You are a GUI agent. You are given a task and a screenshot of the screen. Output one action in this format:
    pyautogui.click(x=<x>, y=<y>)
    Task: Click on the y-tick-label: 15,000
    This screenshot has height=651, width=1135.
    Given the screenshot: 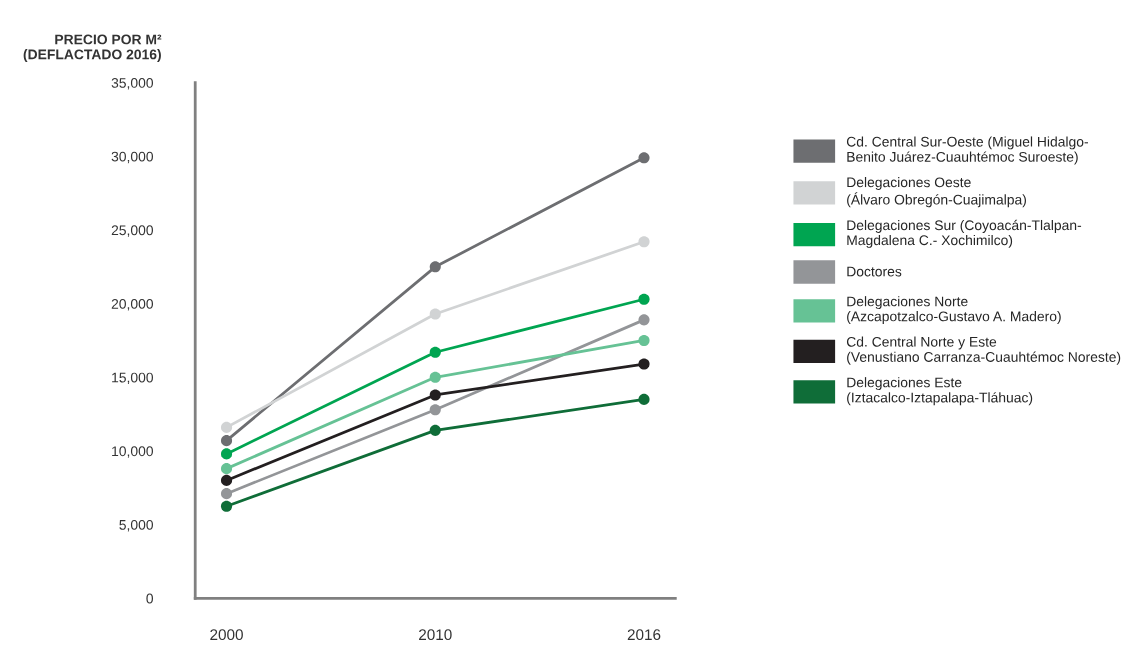 What is the action you would take?
    pyautogui.click(x=133, y=378)
    